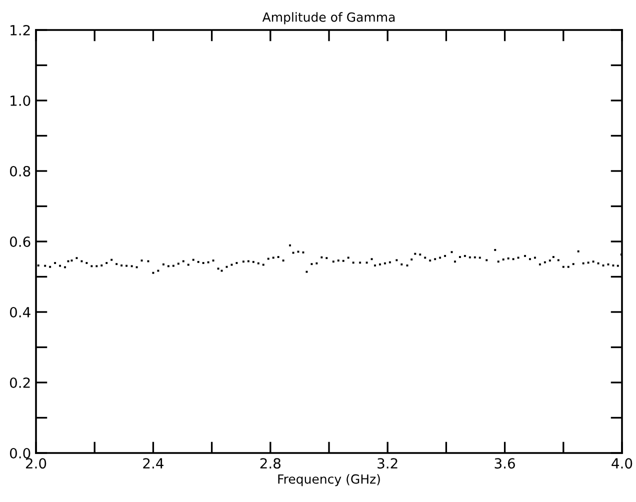 The image size is (636, 502). What do you see at coordinates (36, 463) in the screenshot?
I see `x-tick-label: 2.0` at bounding box center [36, 463].